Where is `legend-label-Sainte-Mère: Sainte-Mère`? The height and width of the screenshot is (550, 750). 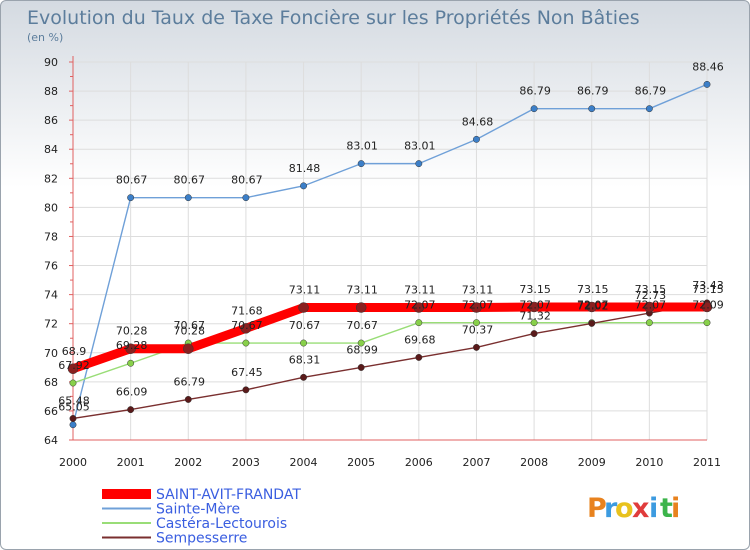
legend-label-Sainte-Mère: Sainte-Mère is located at coordinates (198, 510).